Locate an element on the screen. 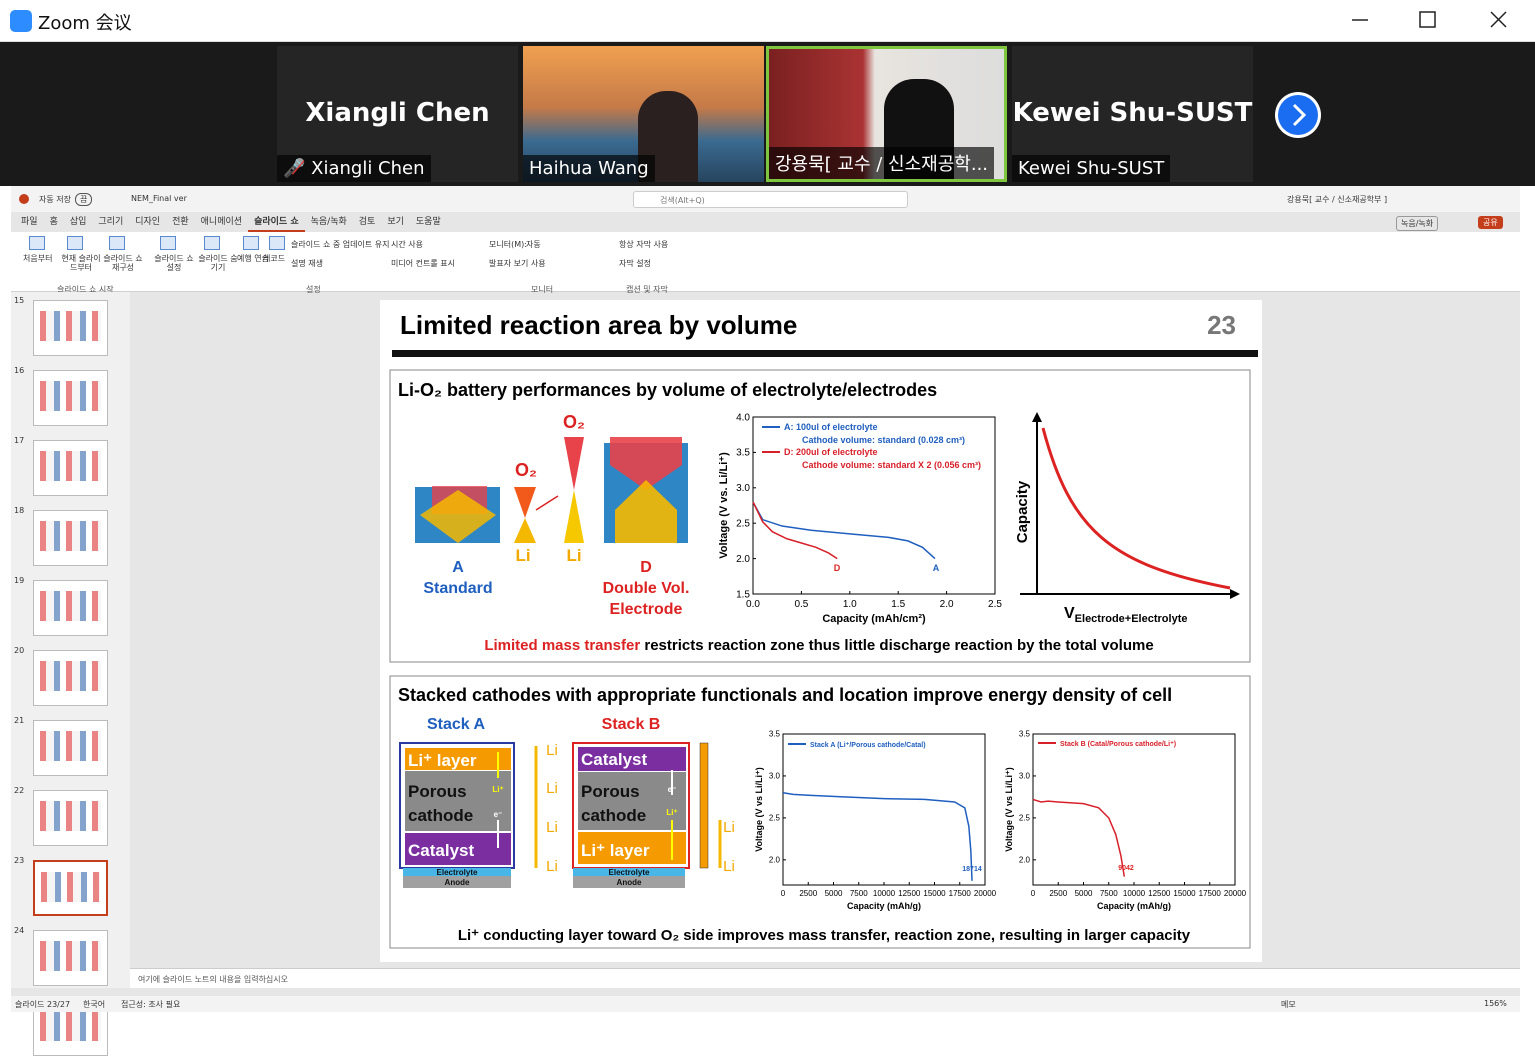  participant-tile: Xiangli Chen 🎤̸ Xiangli Chen is located at coordinates (397, 114).